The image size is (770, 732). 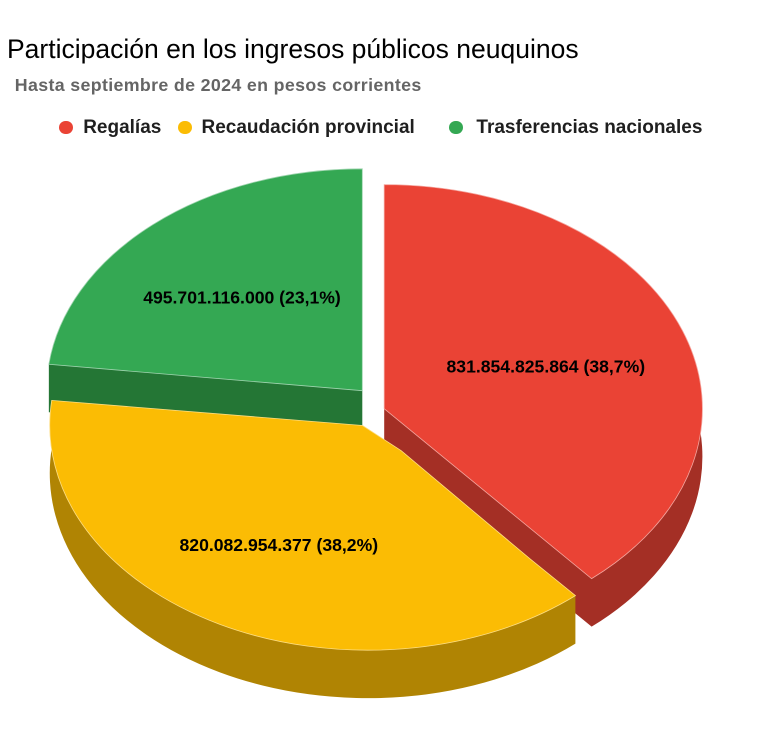 I want to click on svg-text: 831.854.825.864 (38,7%), so click(x=546, y=367).